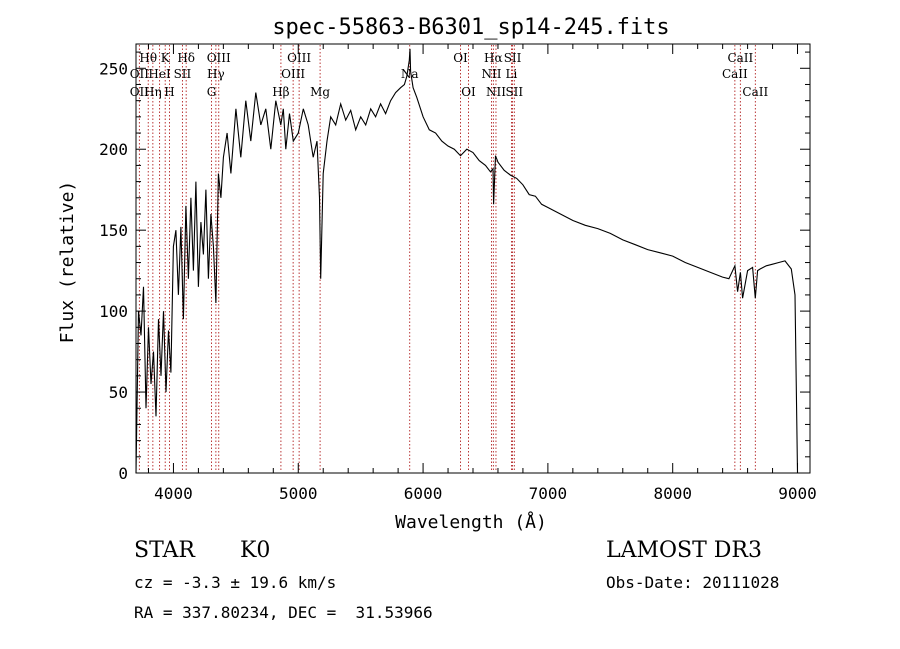 This screenshot has width=900, height=649. Describe the element at coordinates (235, 582) in the screenshot. I see `redshift-text: cz = -3.3 ± 19.6 km/s` at that location.